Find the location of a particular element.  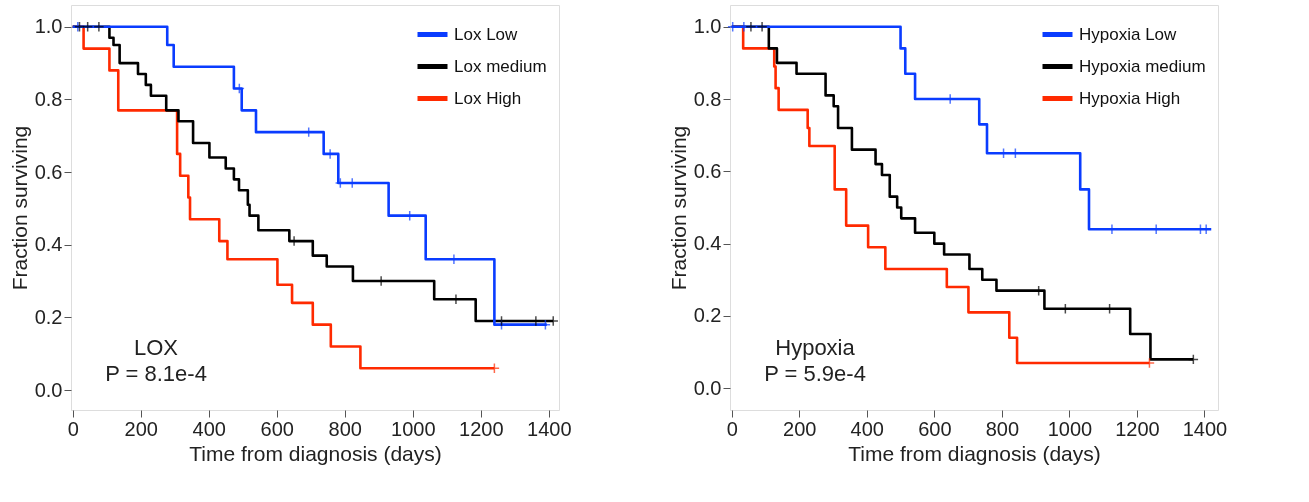

legend-label: Lox High is located at coordinates (488, 98).